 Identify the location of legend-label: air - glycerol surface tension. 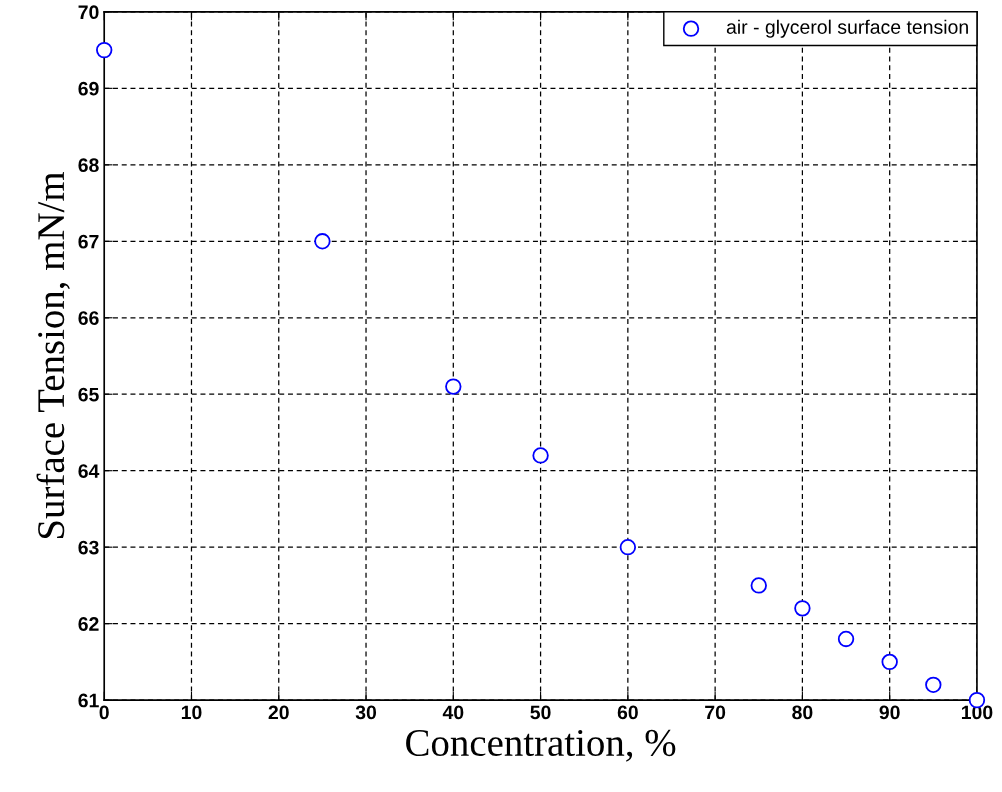
(847, 28).